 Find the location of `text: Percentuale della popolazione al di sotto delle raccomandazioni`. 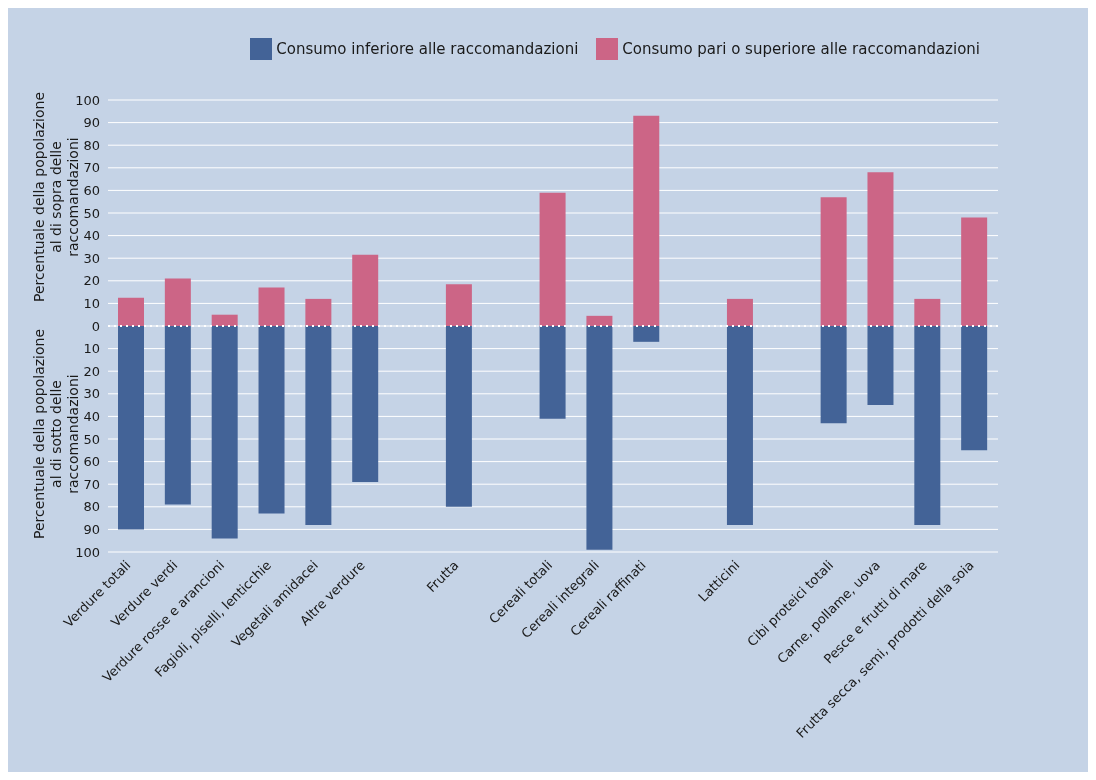

text: Percentuale della popolazione al di sotto delle raccomandazioni is located at coordinates (56, 434).